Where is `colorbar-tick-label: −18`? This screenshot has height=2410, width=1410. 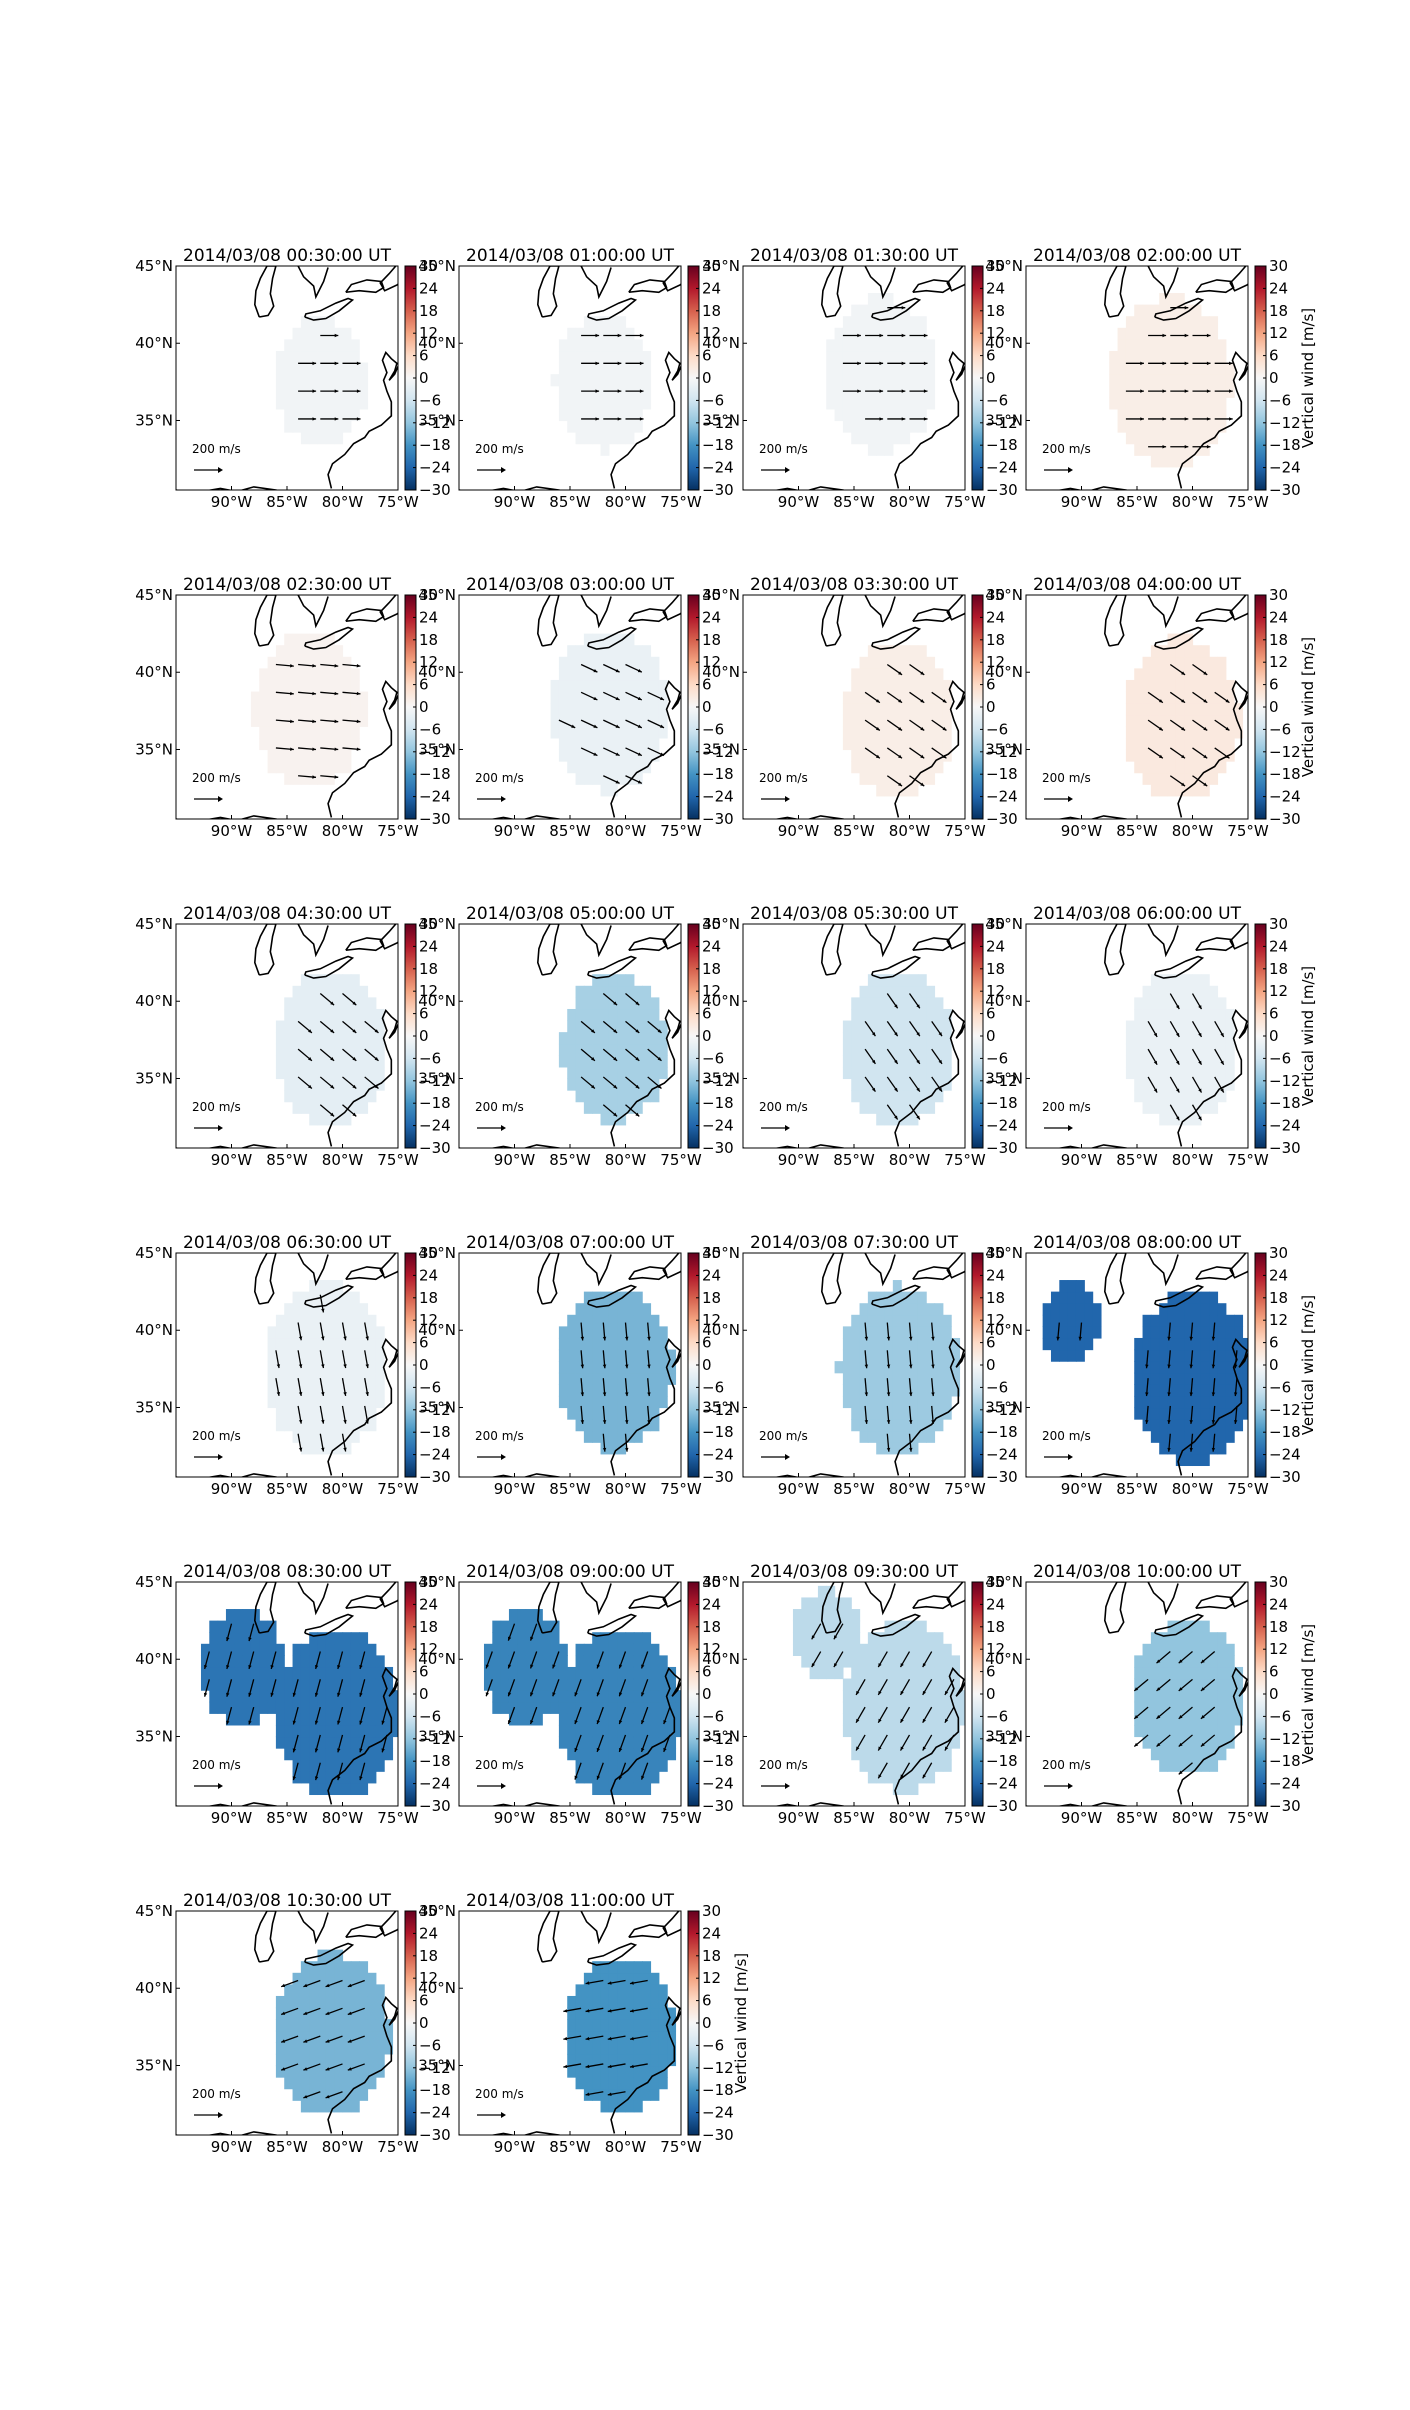 colorbar-tick-label: −18 is located at coordinates (435, 1761).